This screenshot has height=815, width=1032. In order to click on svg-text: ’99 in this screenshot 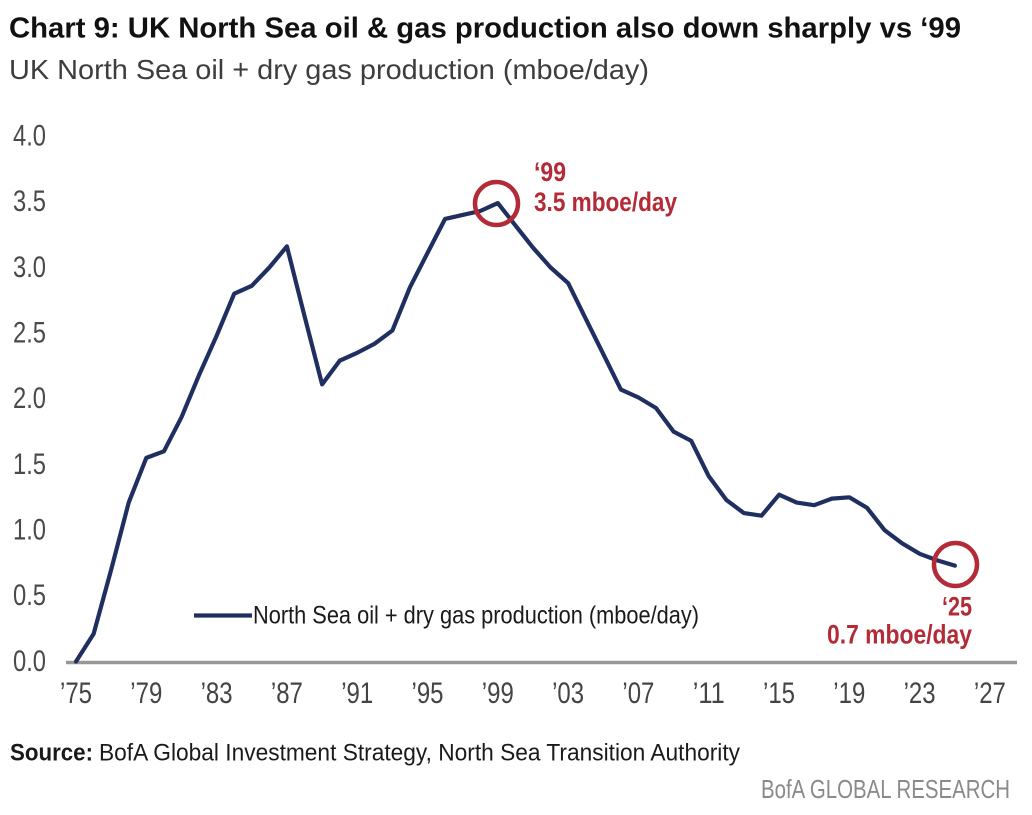, I will do `click(498, 693)`.